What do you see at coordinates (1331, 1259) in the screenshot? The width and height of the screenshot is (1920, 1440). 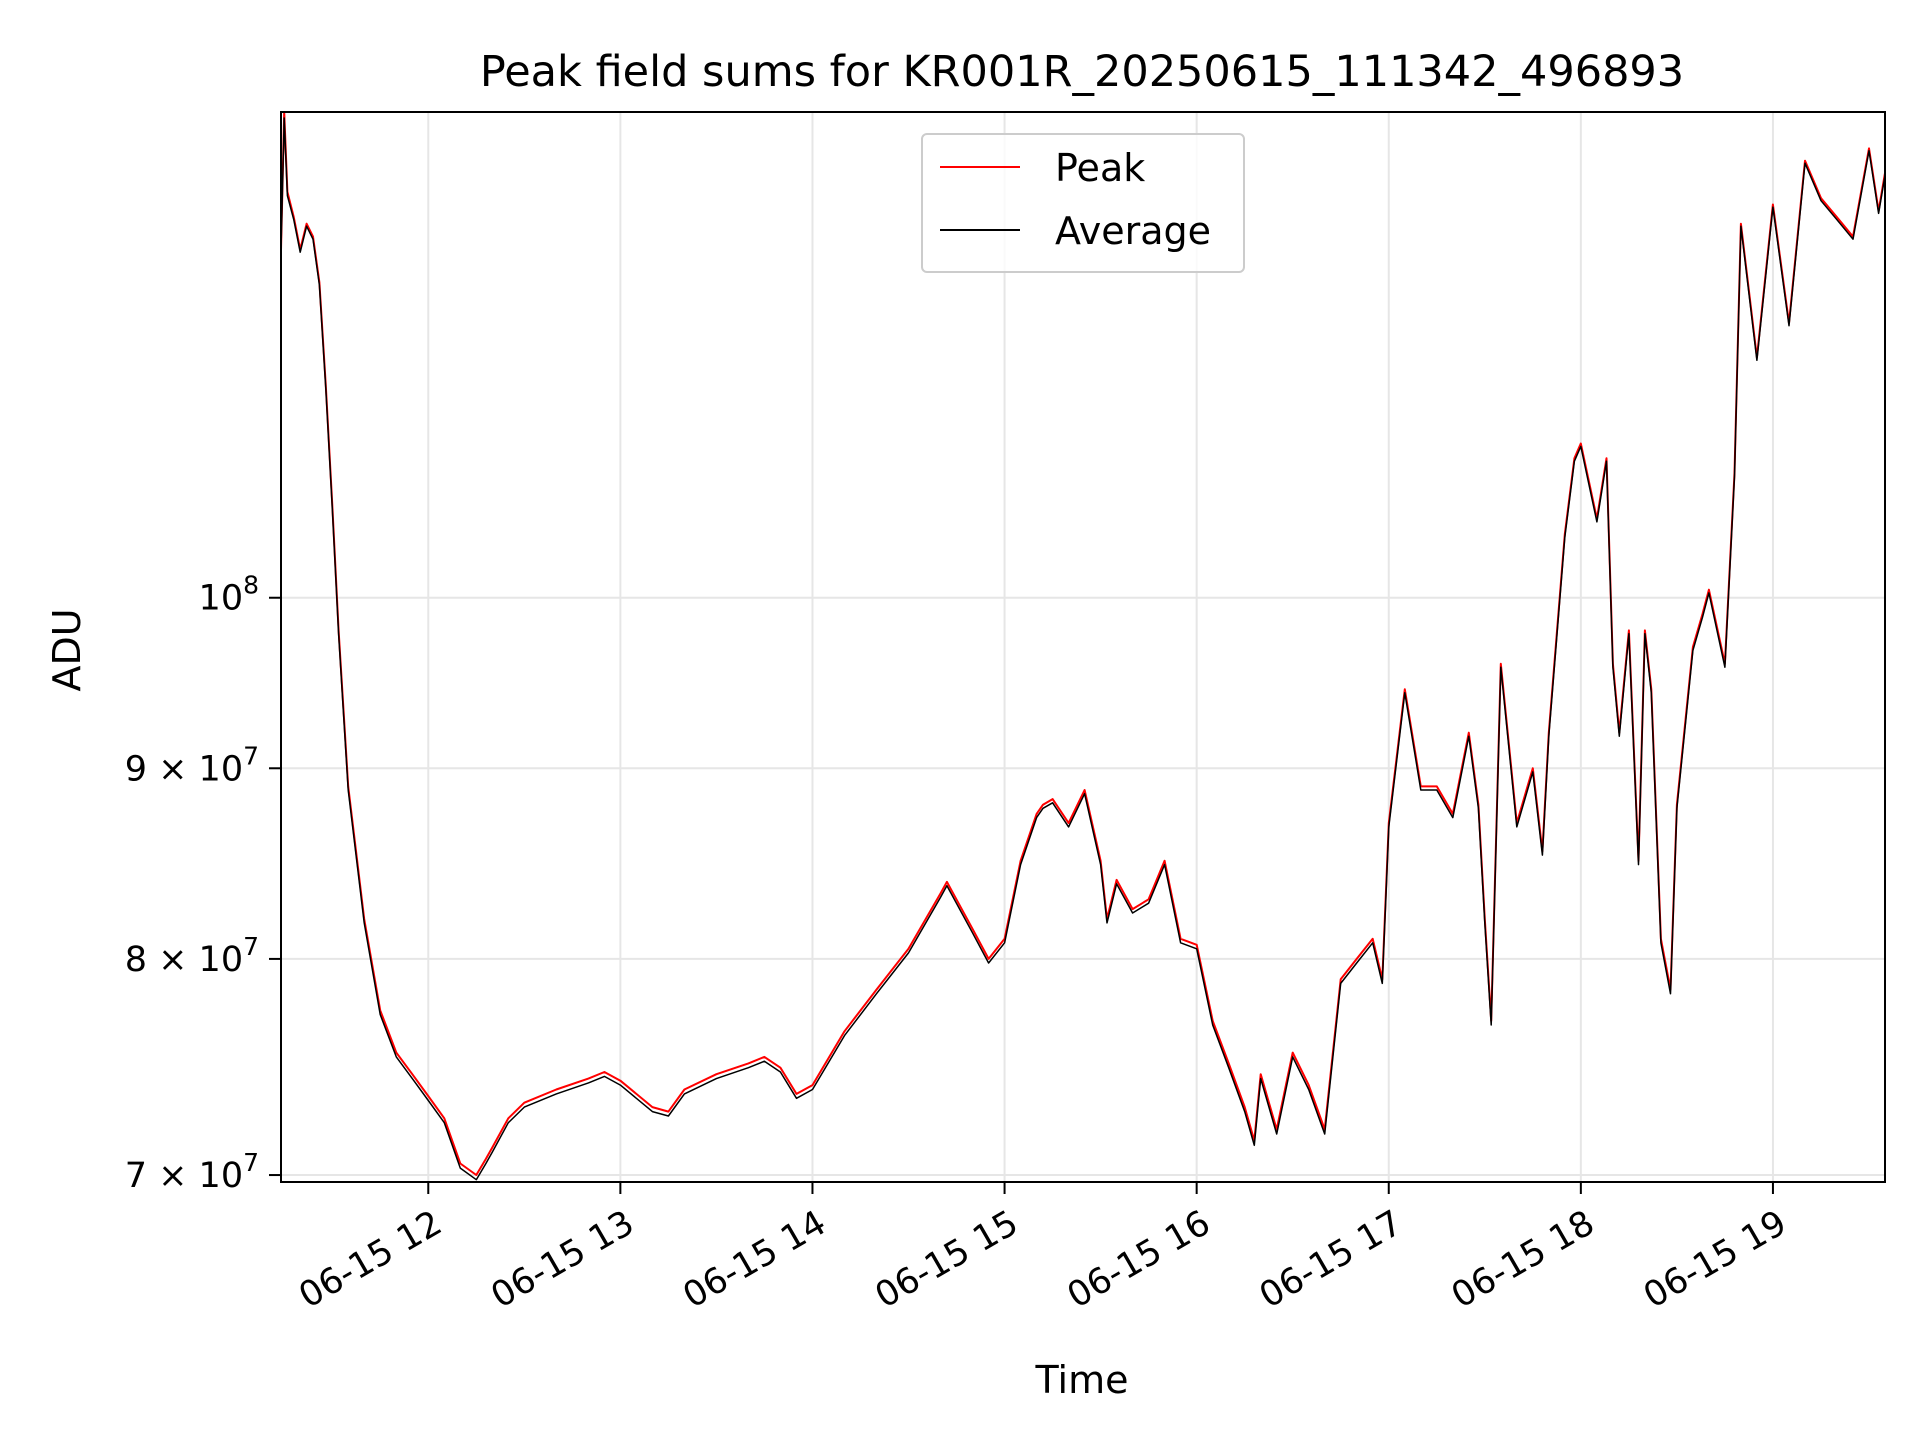 I see `x-tick-label: 06-15 17` at bounding box center [1331, 1259].